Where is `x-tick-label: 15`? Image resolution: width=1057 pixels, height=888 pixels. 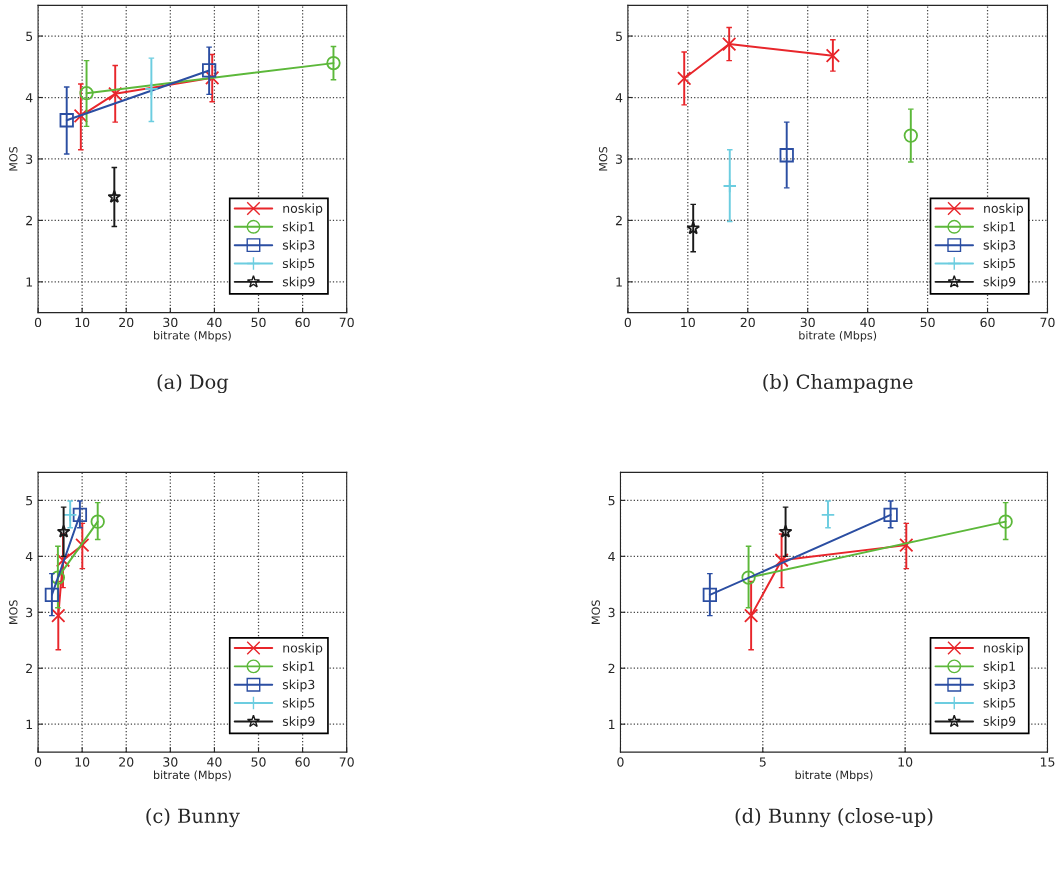
x-tick-label: 15 is located at coordinates (1047, 762).